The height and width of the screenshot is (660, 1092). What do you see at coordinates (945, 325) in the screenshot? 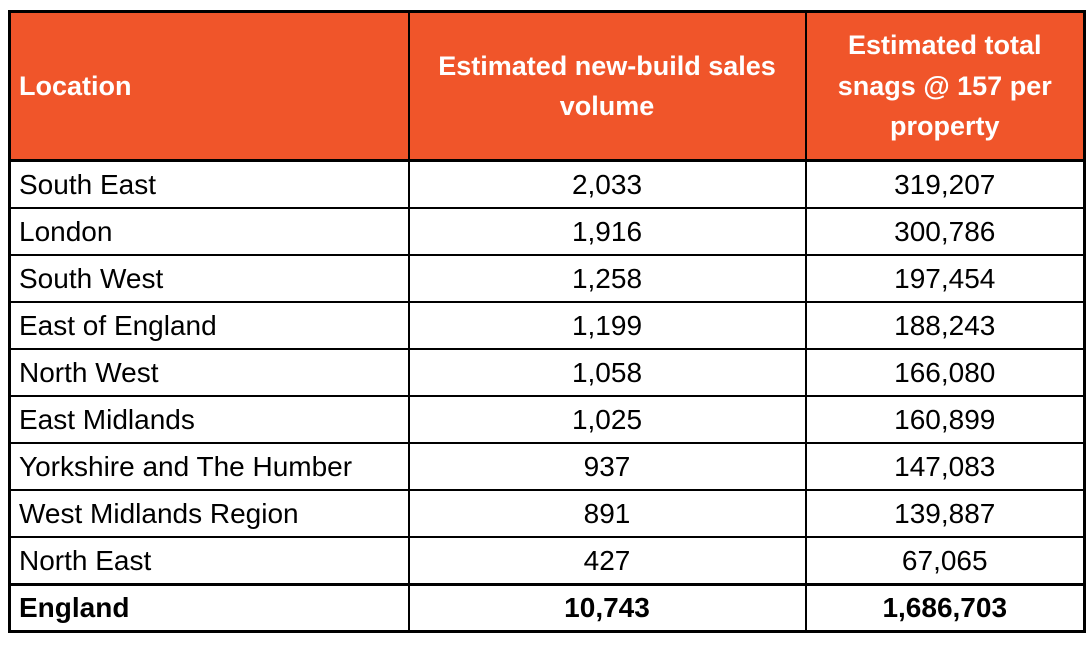
I see `cell-snags: 188,243` at bounding box center [945, 325].